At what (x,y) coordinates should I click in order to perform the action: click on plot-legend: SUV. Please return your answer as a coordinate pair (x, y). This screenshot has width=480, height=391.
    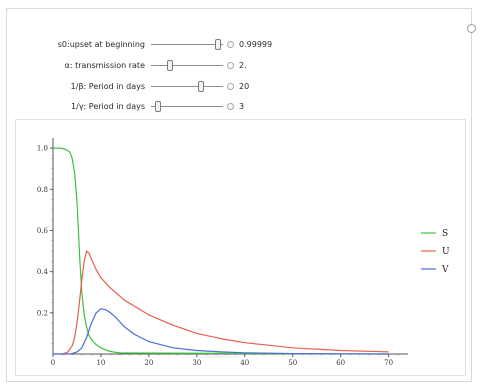
    Looking at the image, I should click on (435, 252).